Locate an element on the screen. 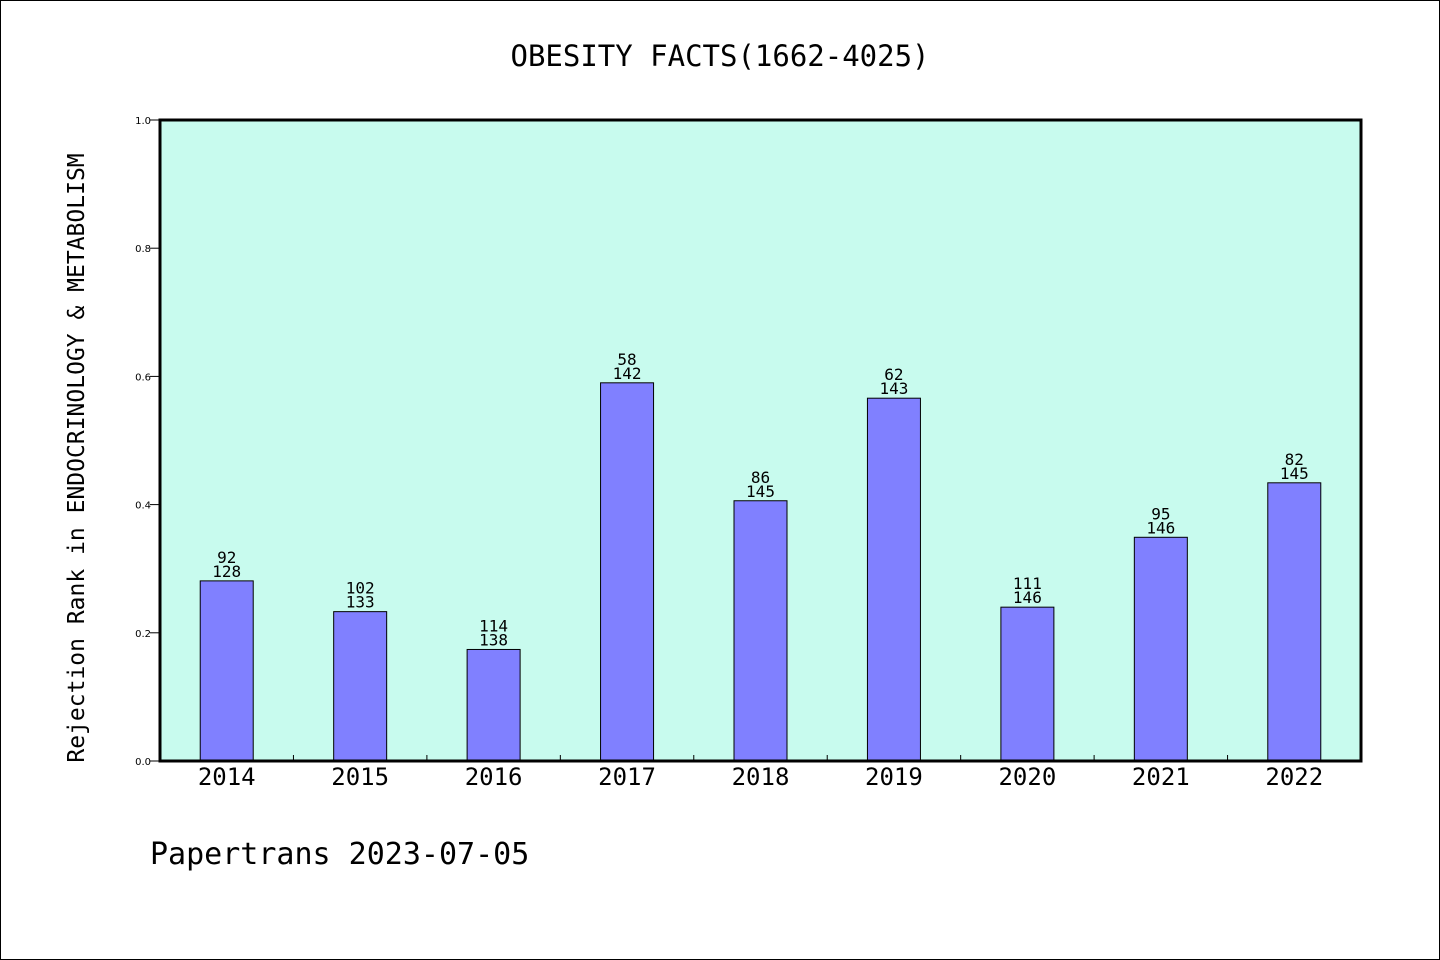 The image size is (1440, 960). bar-2018 is located at coordinates (760, 631).